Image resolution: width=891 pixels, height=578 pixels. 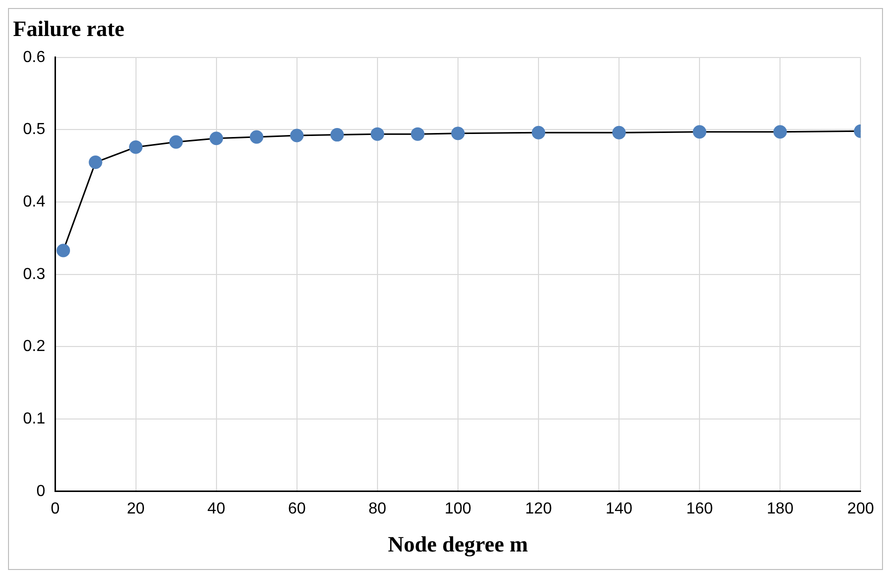 What do you see at coordinates (34, 57) in the screenshot?
I see `y-tick-label: 0.6` at bounding box center [34, 57].